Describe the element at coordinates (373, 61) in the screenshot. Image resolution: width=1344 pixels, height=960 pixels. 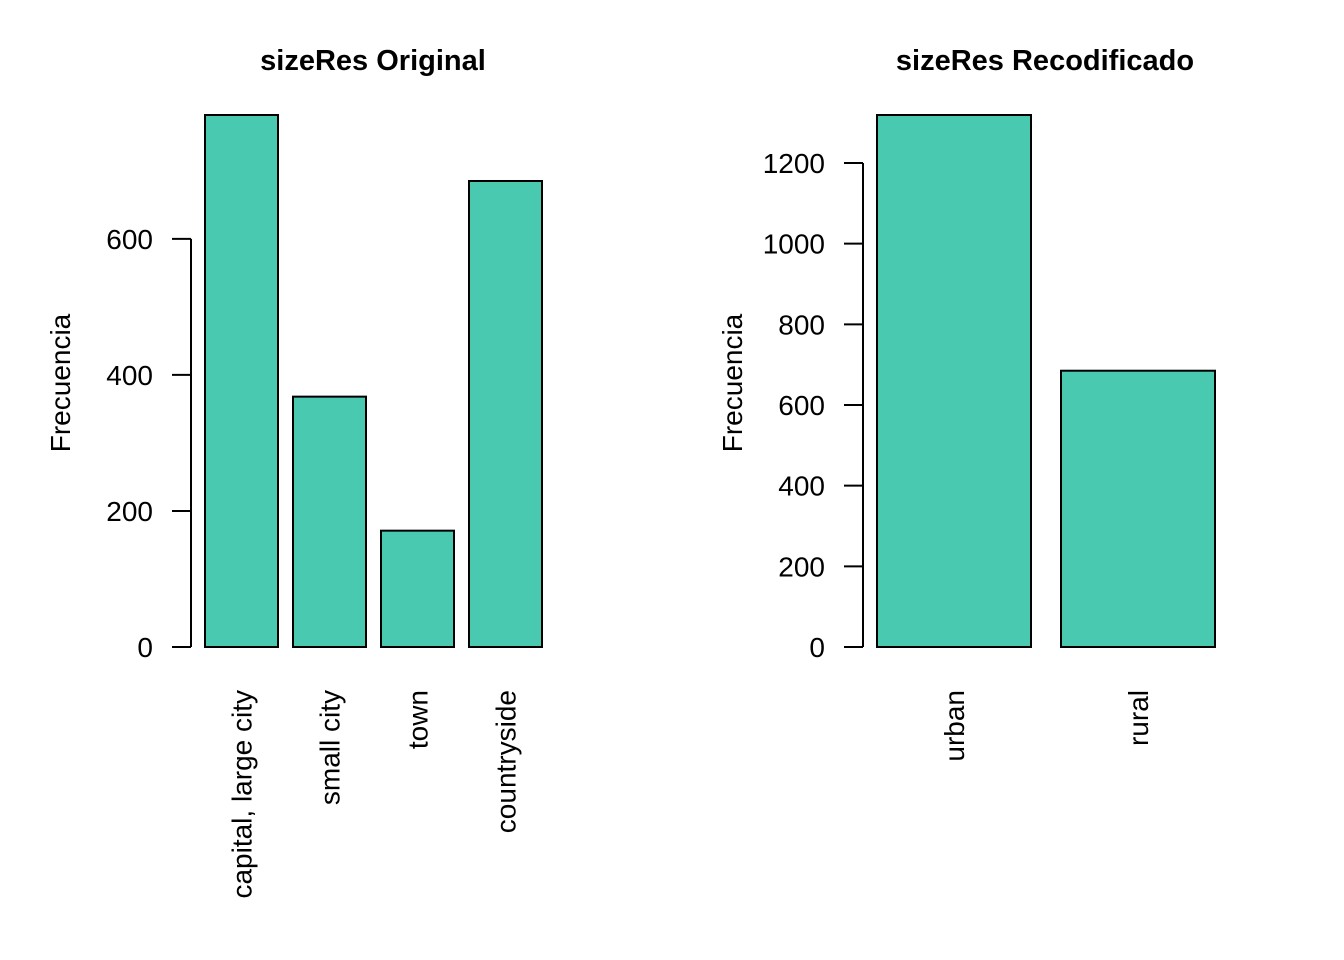
I see `chart-title: sizeRes Original` at that location.